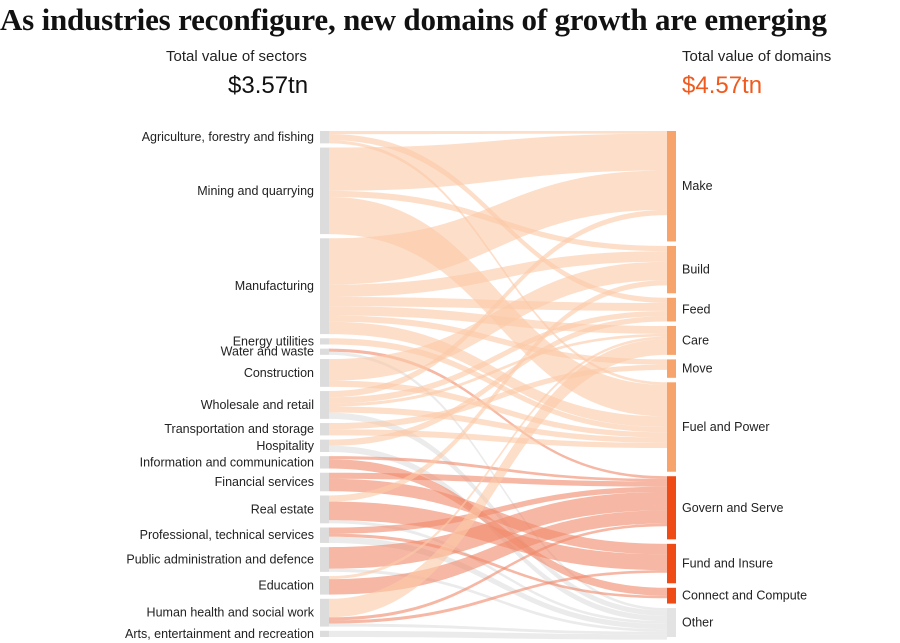 The image size is (900, 643). What do you see at coordinates (671, 427) in the screenshot?
I see `domain-node-fuel-and-power` at bounding box center [671, 427].